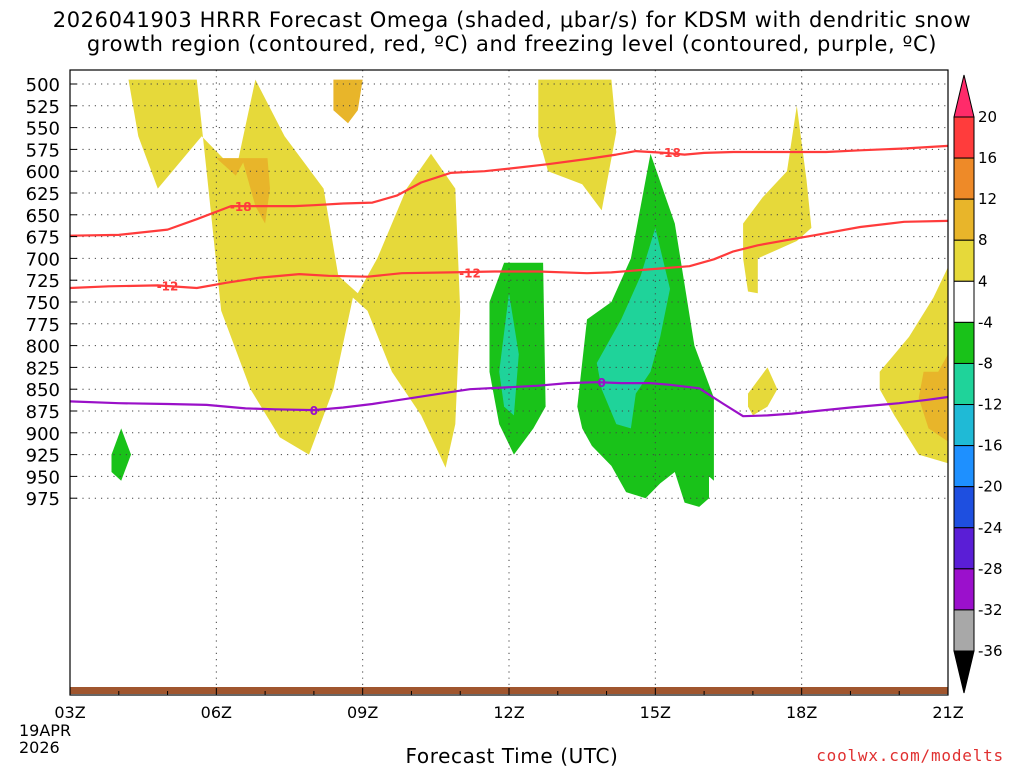 The image size is (1024, 768). What do you see at coordinates (241, 207) in the screenshot?
I see `contour-label-0: -18` at bounding box center [241, 207].